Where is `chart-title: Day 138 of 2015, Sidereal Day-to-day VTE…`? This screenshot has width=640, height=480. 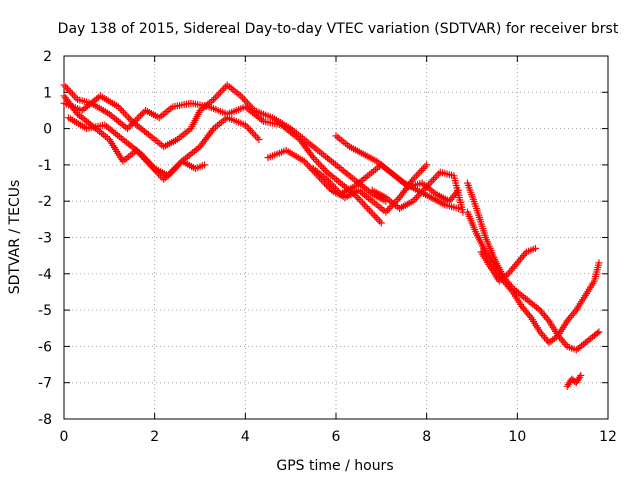 chart-title: Day 138 of 2015, Sidereal Day-to-day VTE… is located at coordinates (338, 29).